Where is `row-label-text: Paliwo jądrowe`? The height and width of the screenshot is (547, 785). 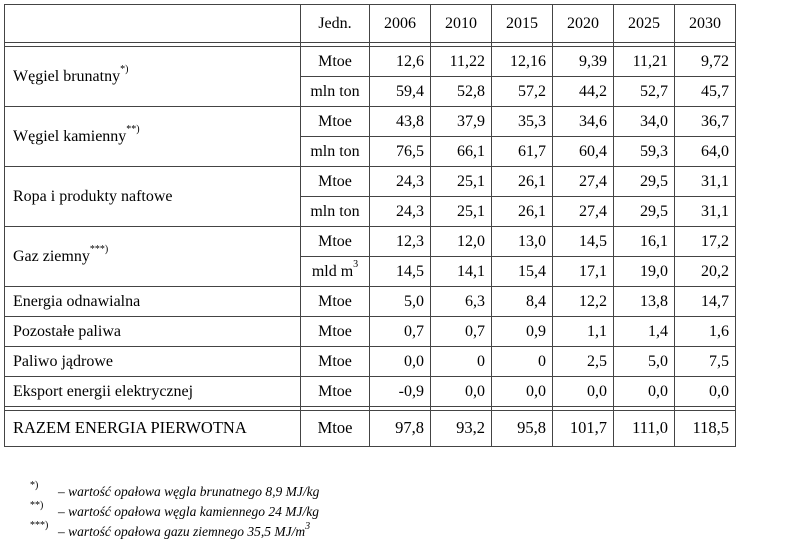 row-label-text: Paliwo jądrowe is located at coordinates (63, 361).